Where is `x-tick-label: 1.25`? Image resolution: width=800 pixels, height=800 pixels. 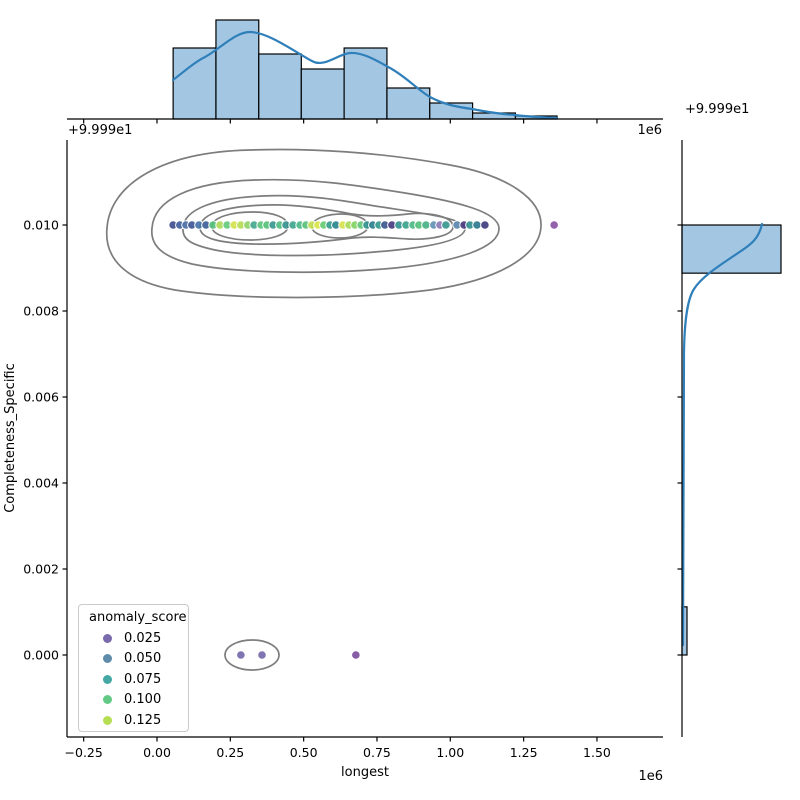 x-tick-label: 1.25 is located at coordinates (524, 752).